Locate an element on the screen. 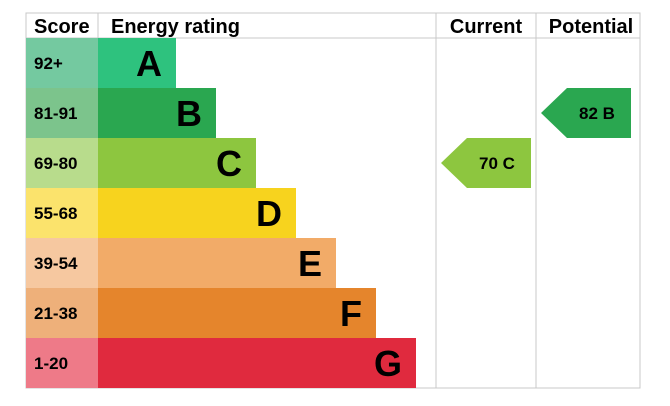 This screenshot has height=406, width=670. score-range-c: 69-80 is located at coordinates (55, 163).